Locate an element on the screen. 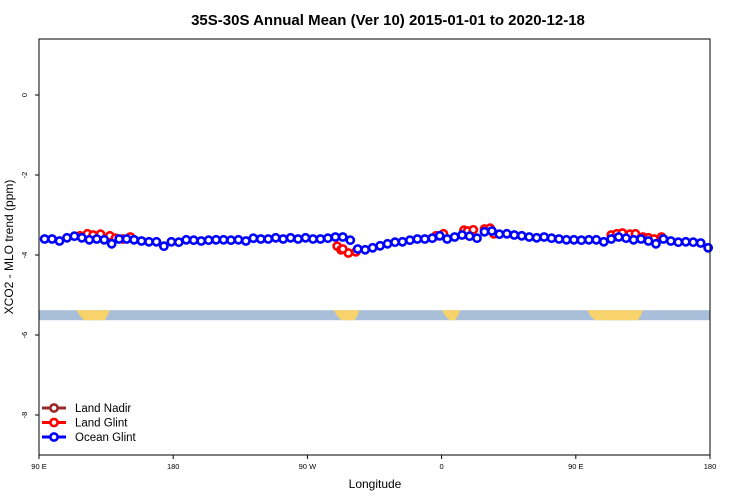 The width and height of the screenshot is (750, 500). x-tick-label: 90 W is located at coordinates (308, 466).